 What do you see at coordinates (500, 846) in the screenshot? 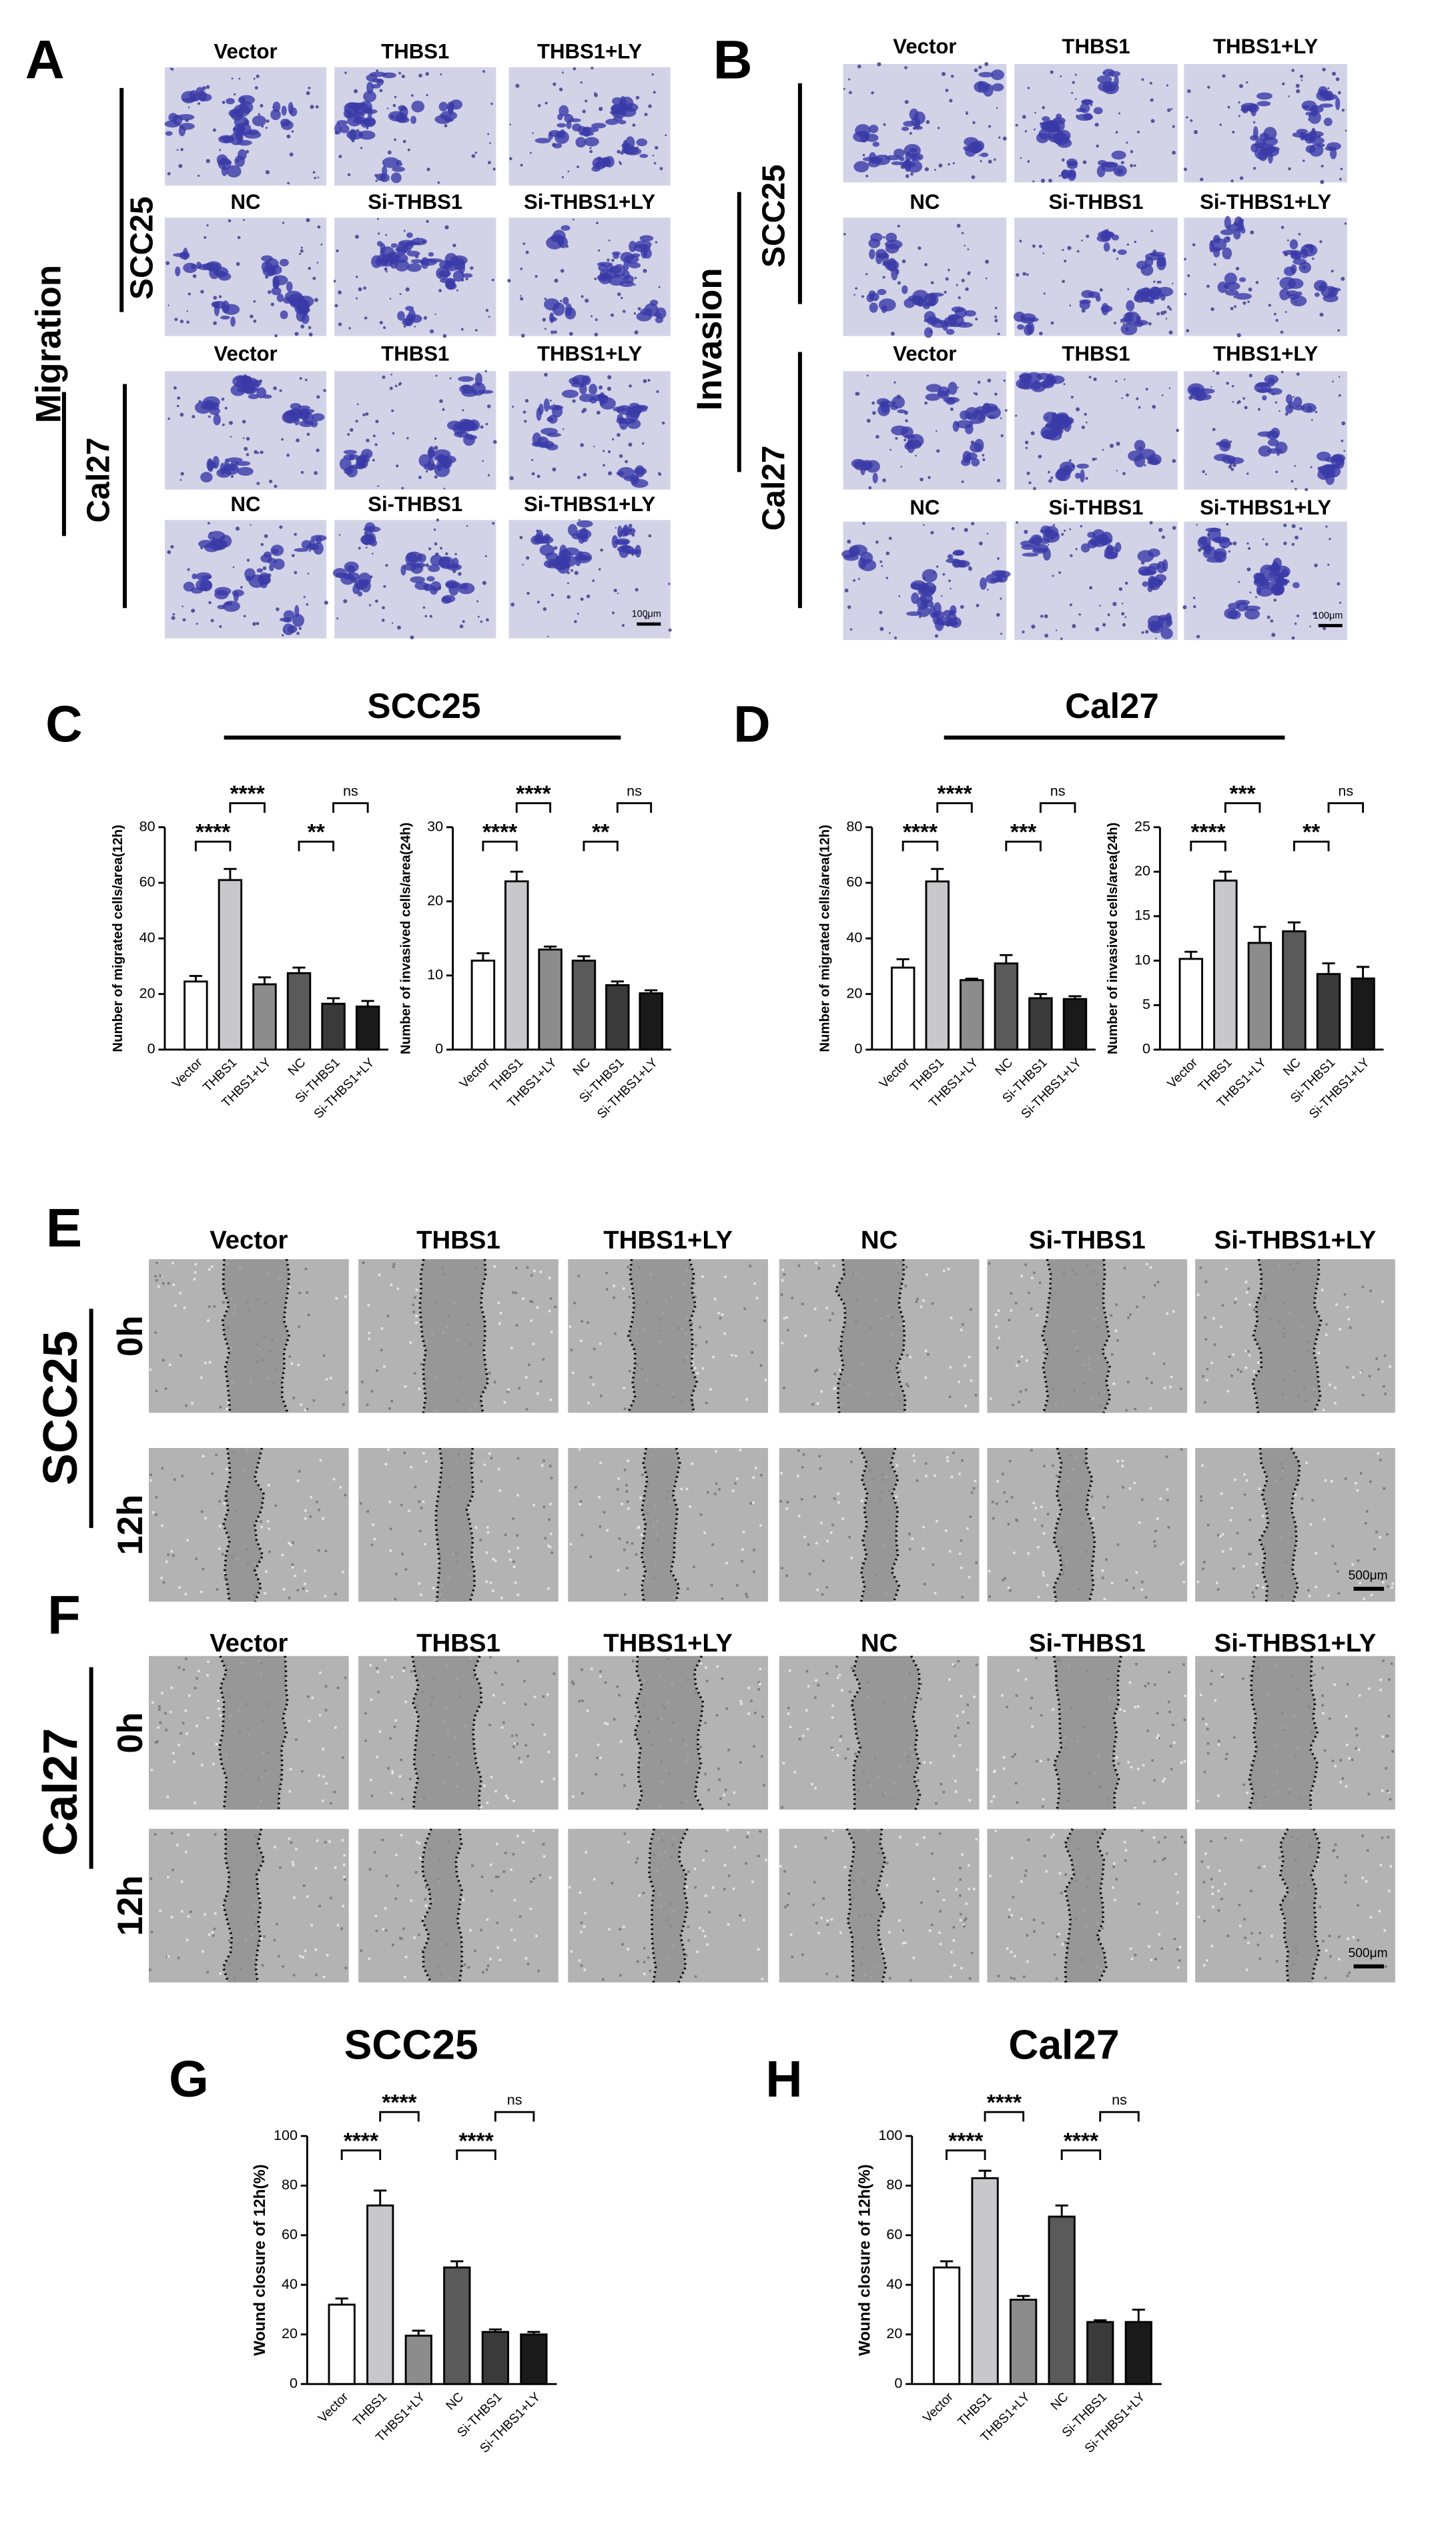
I see `significance-bracket` at bounding box center [500, 846].